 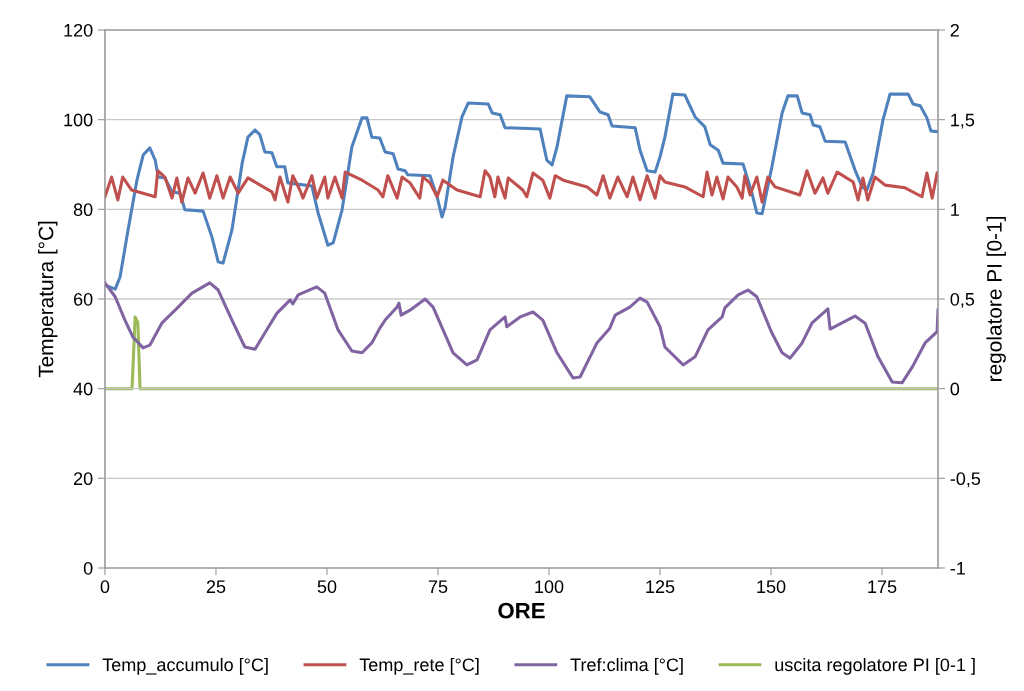 I want to click on y-tick-label: 0, so click(x=88, y=568).